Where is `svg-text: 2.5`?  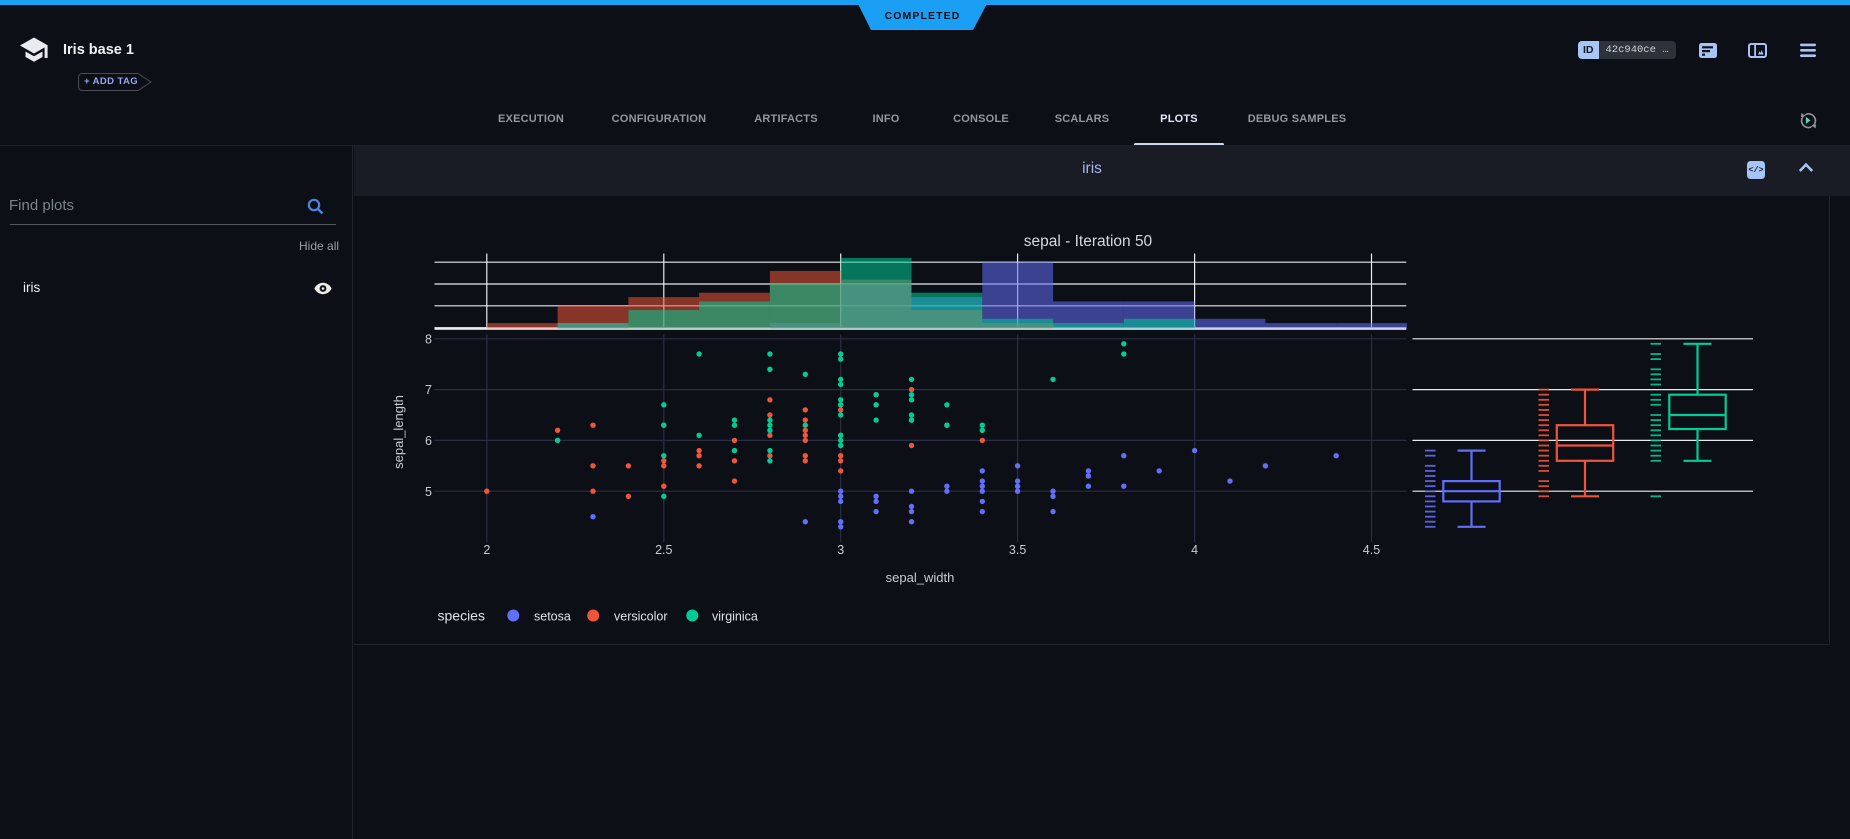
svg-text: 2.5 is located at coordinates (663, 550).